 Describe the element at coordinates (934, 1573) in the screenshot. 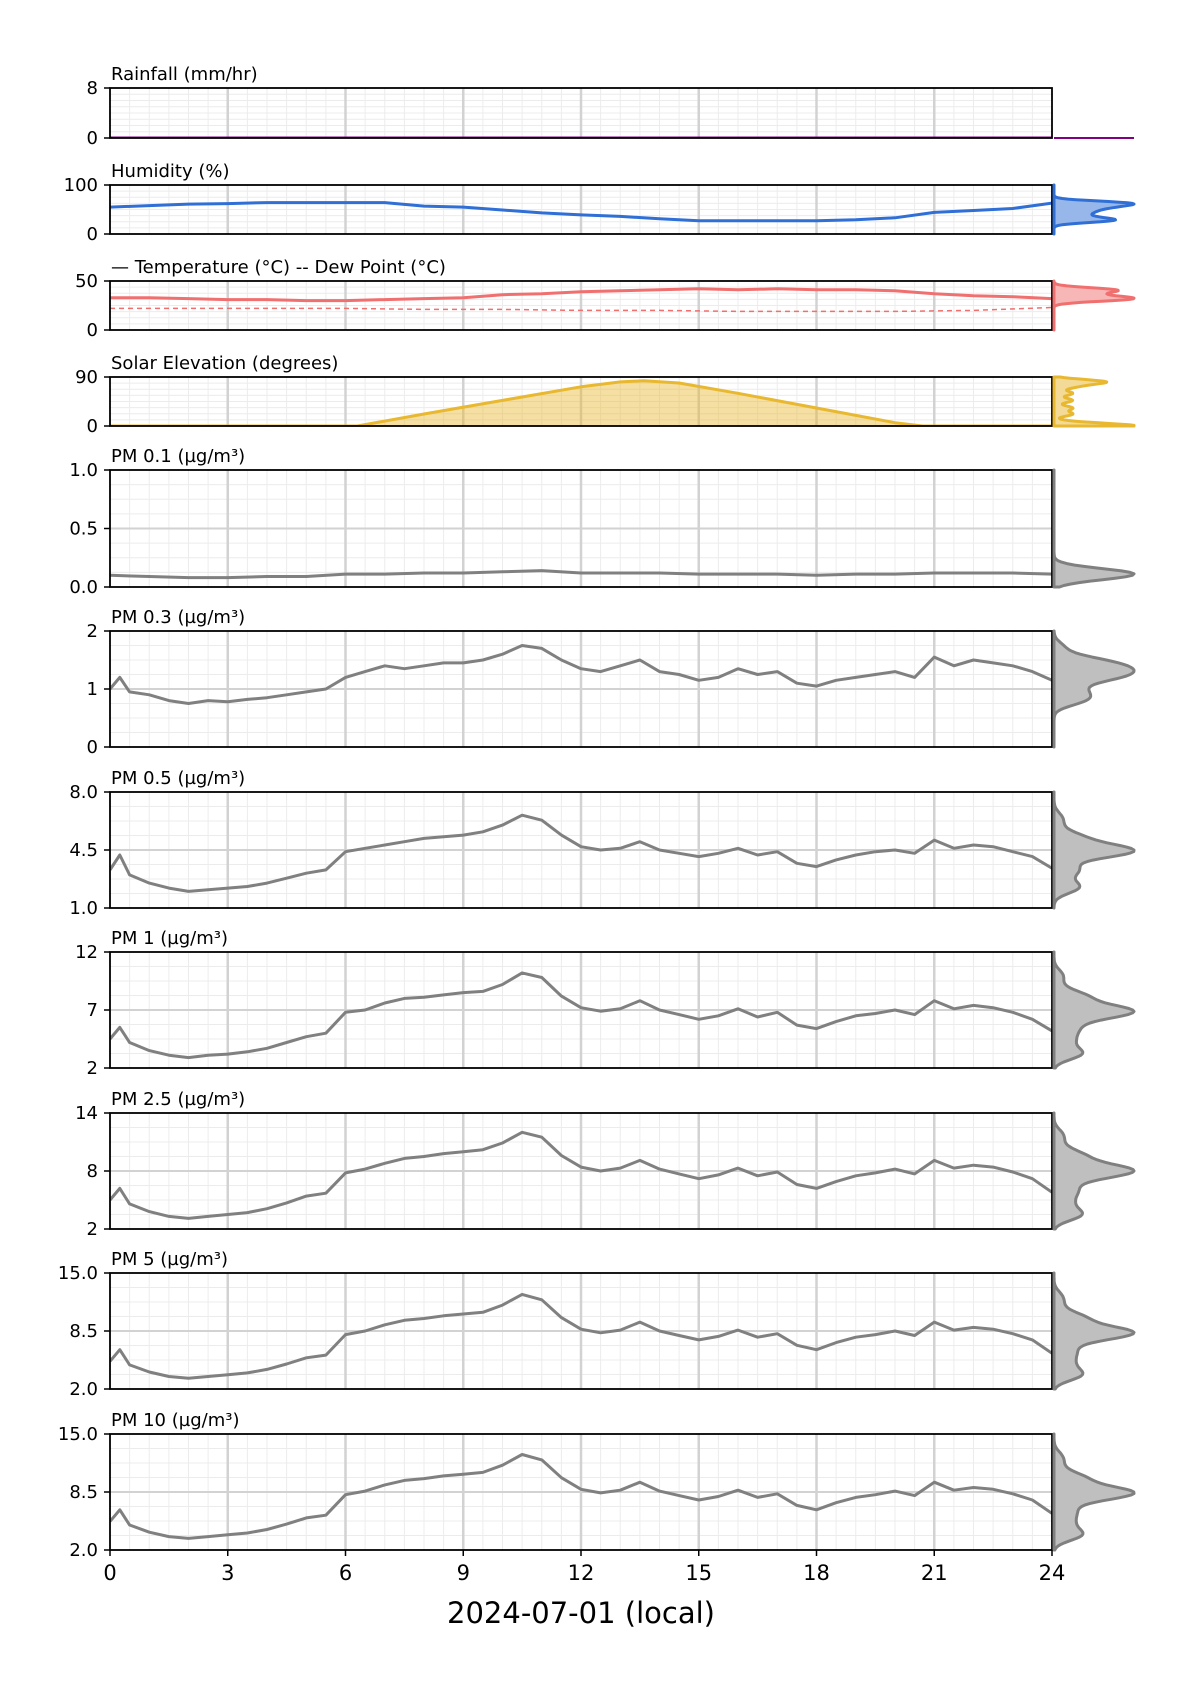

I see `x-tick-label: 21` at that location.